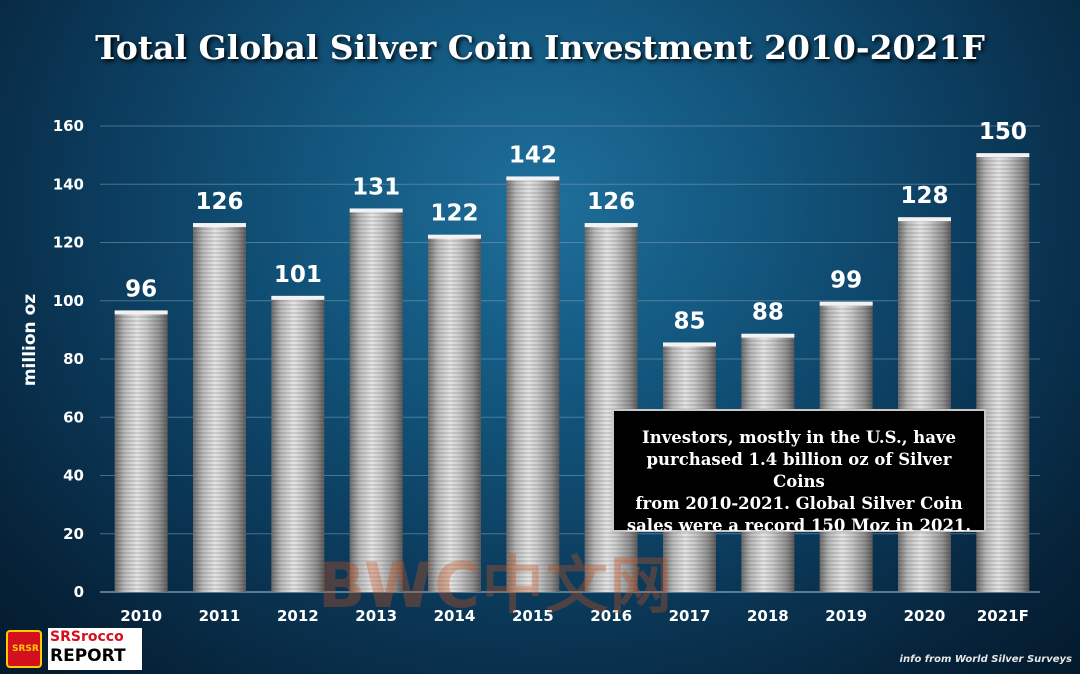 The width and height of the screenshot is (1080, 674). Describe the element at coordinates (88, 656) in the screenshot. I see `logo-line2: REPORT` at that location.